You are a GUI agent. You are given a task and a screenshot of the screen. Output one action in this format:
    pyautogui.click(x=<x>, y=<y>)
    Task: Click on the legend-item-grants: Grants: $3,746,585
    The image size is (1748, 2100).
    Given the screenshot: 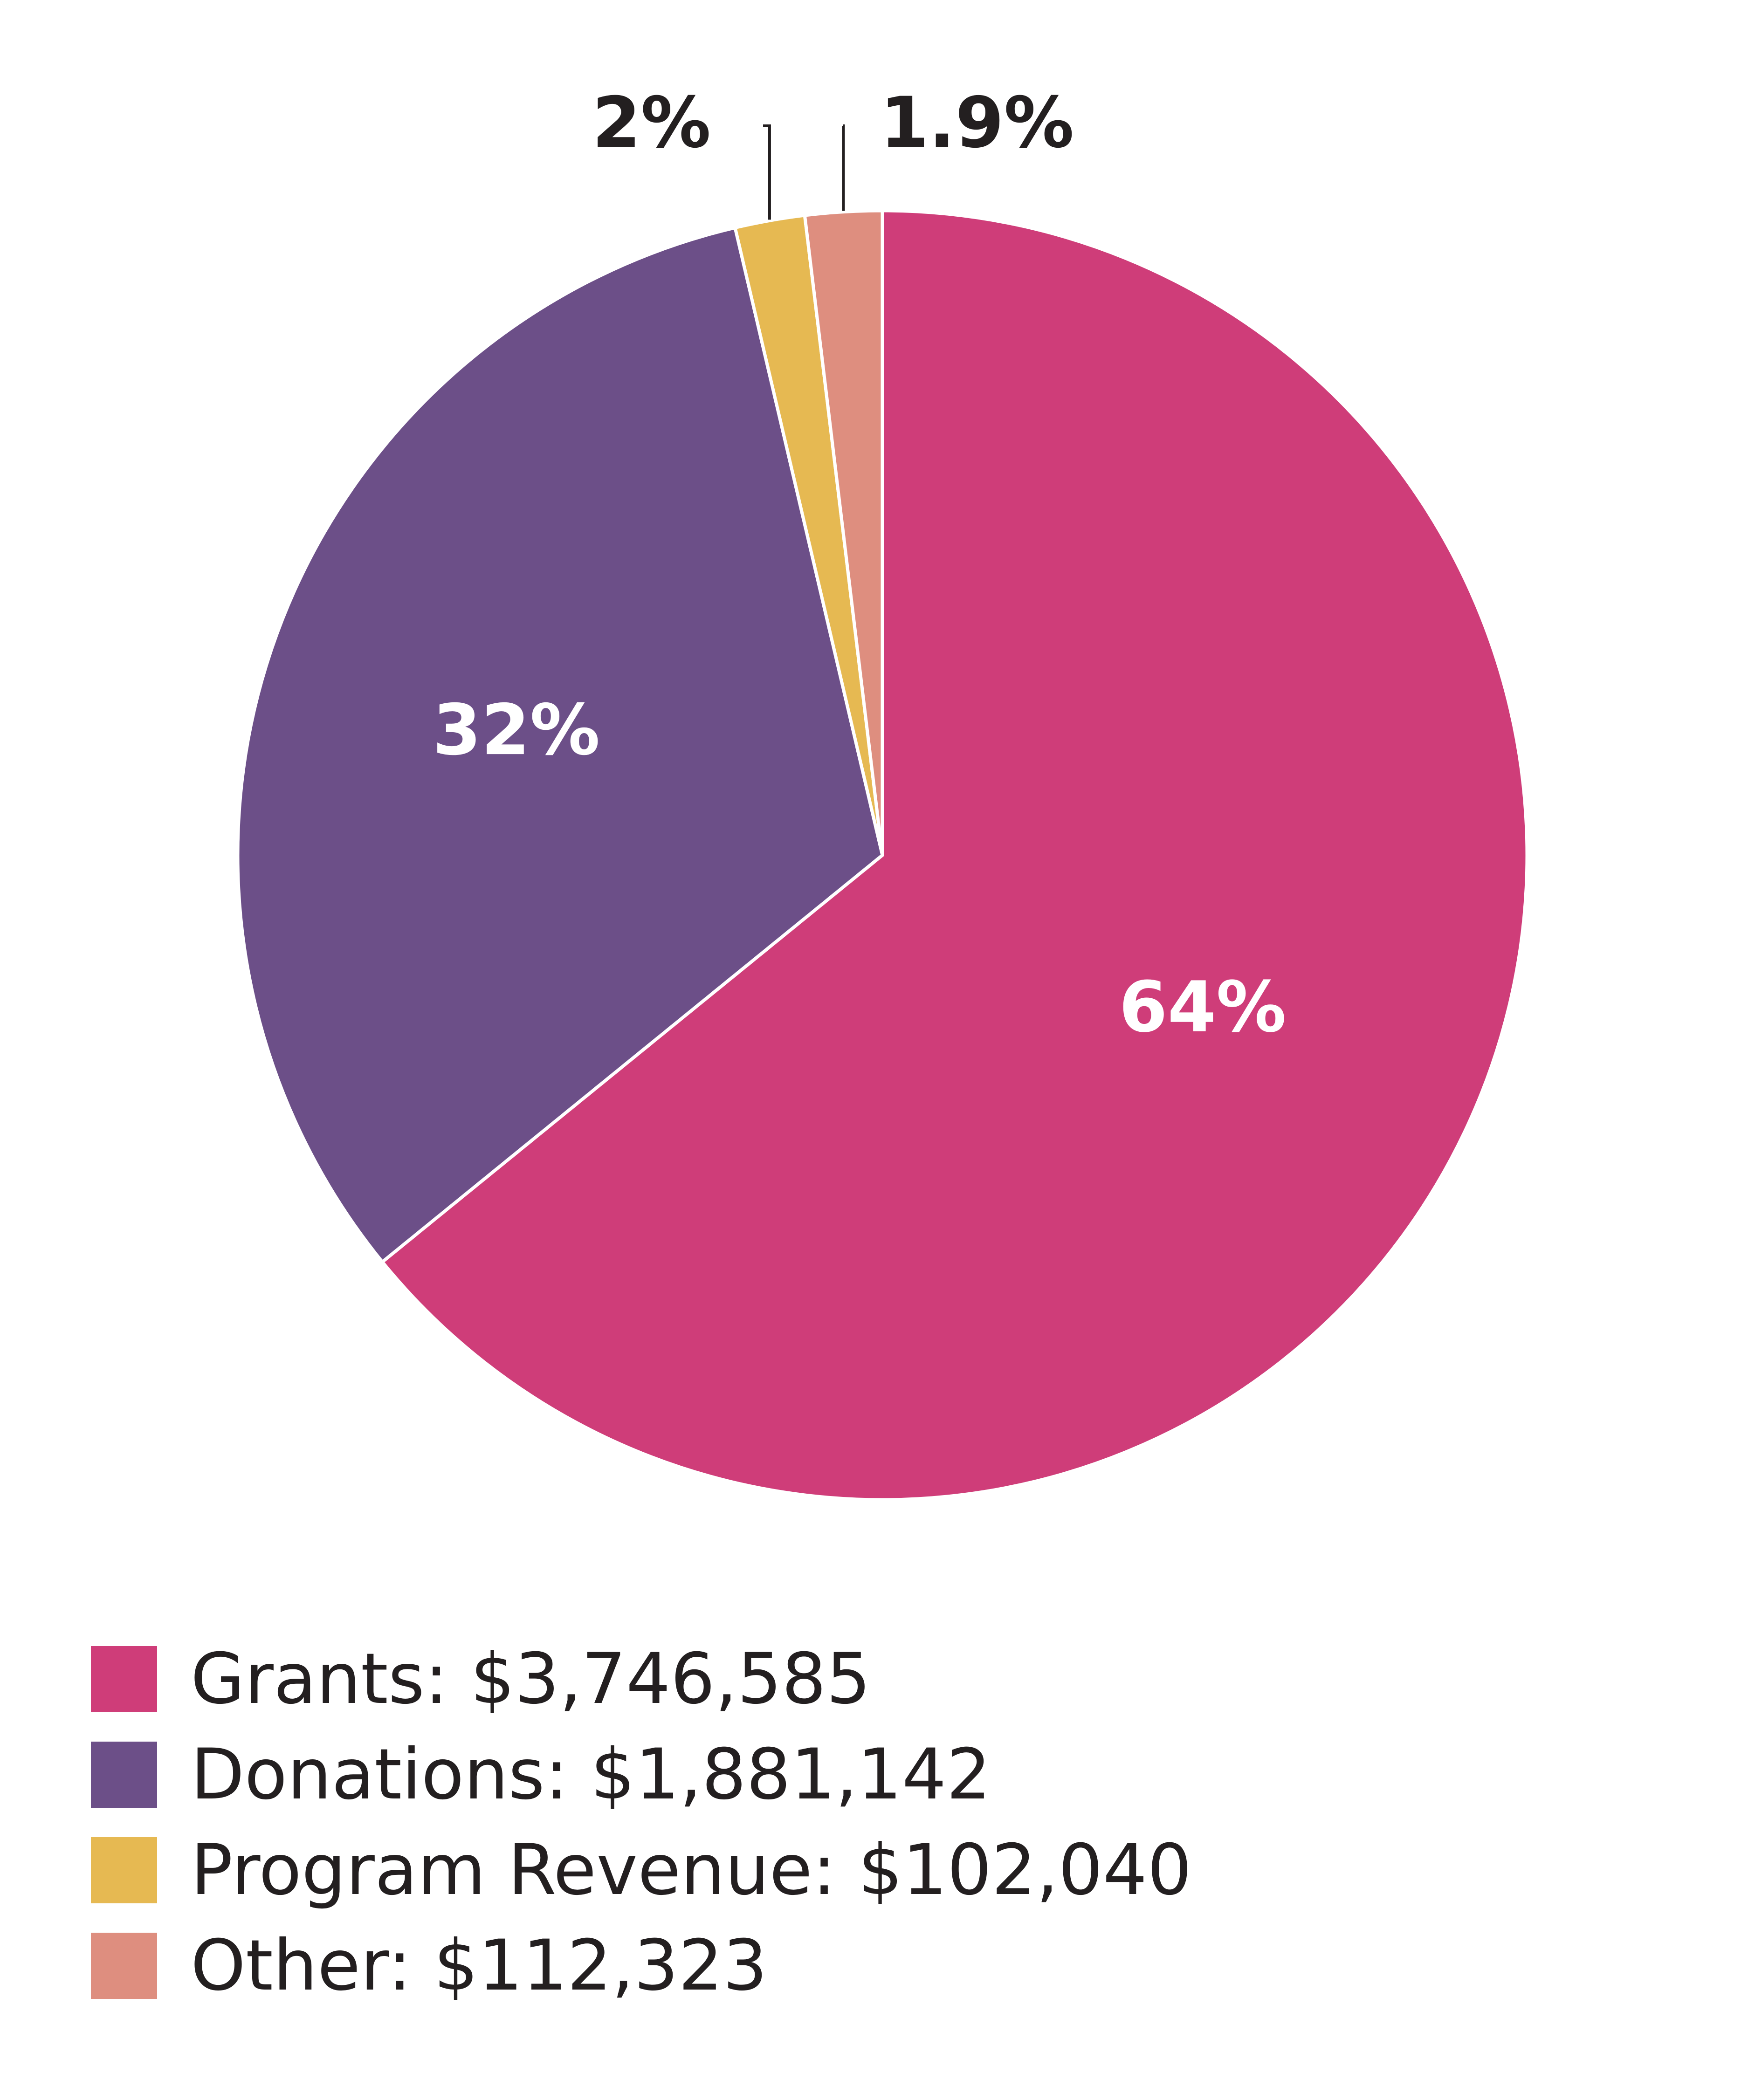 What is the action you would take?
    pyautogui.click(x=641, y=1679)
    